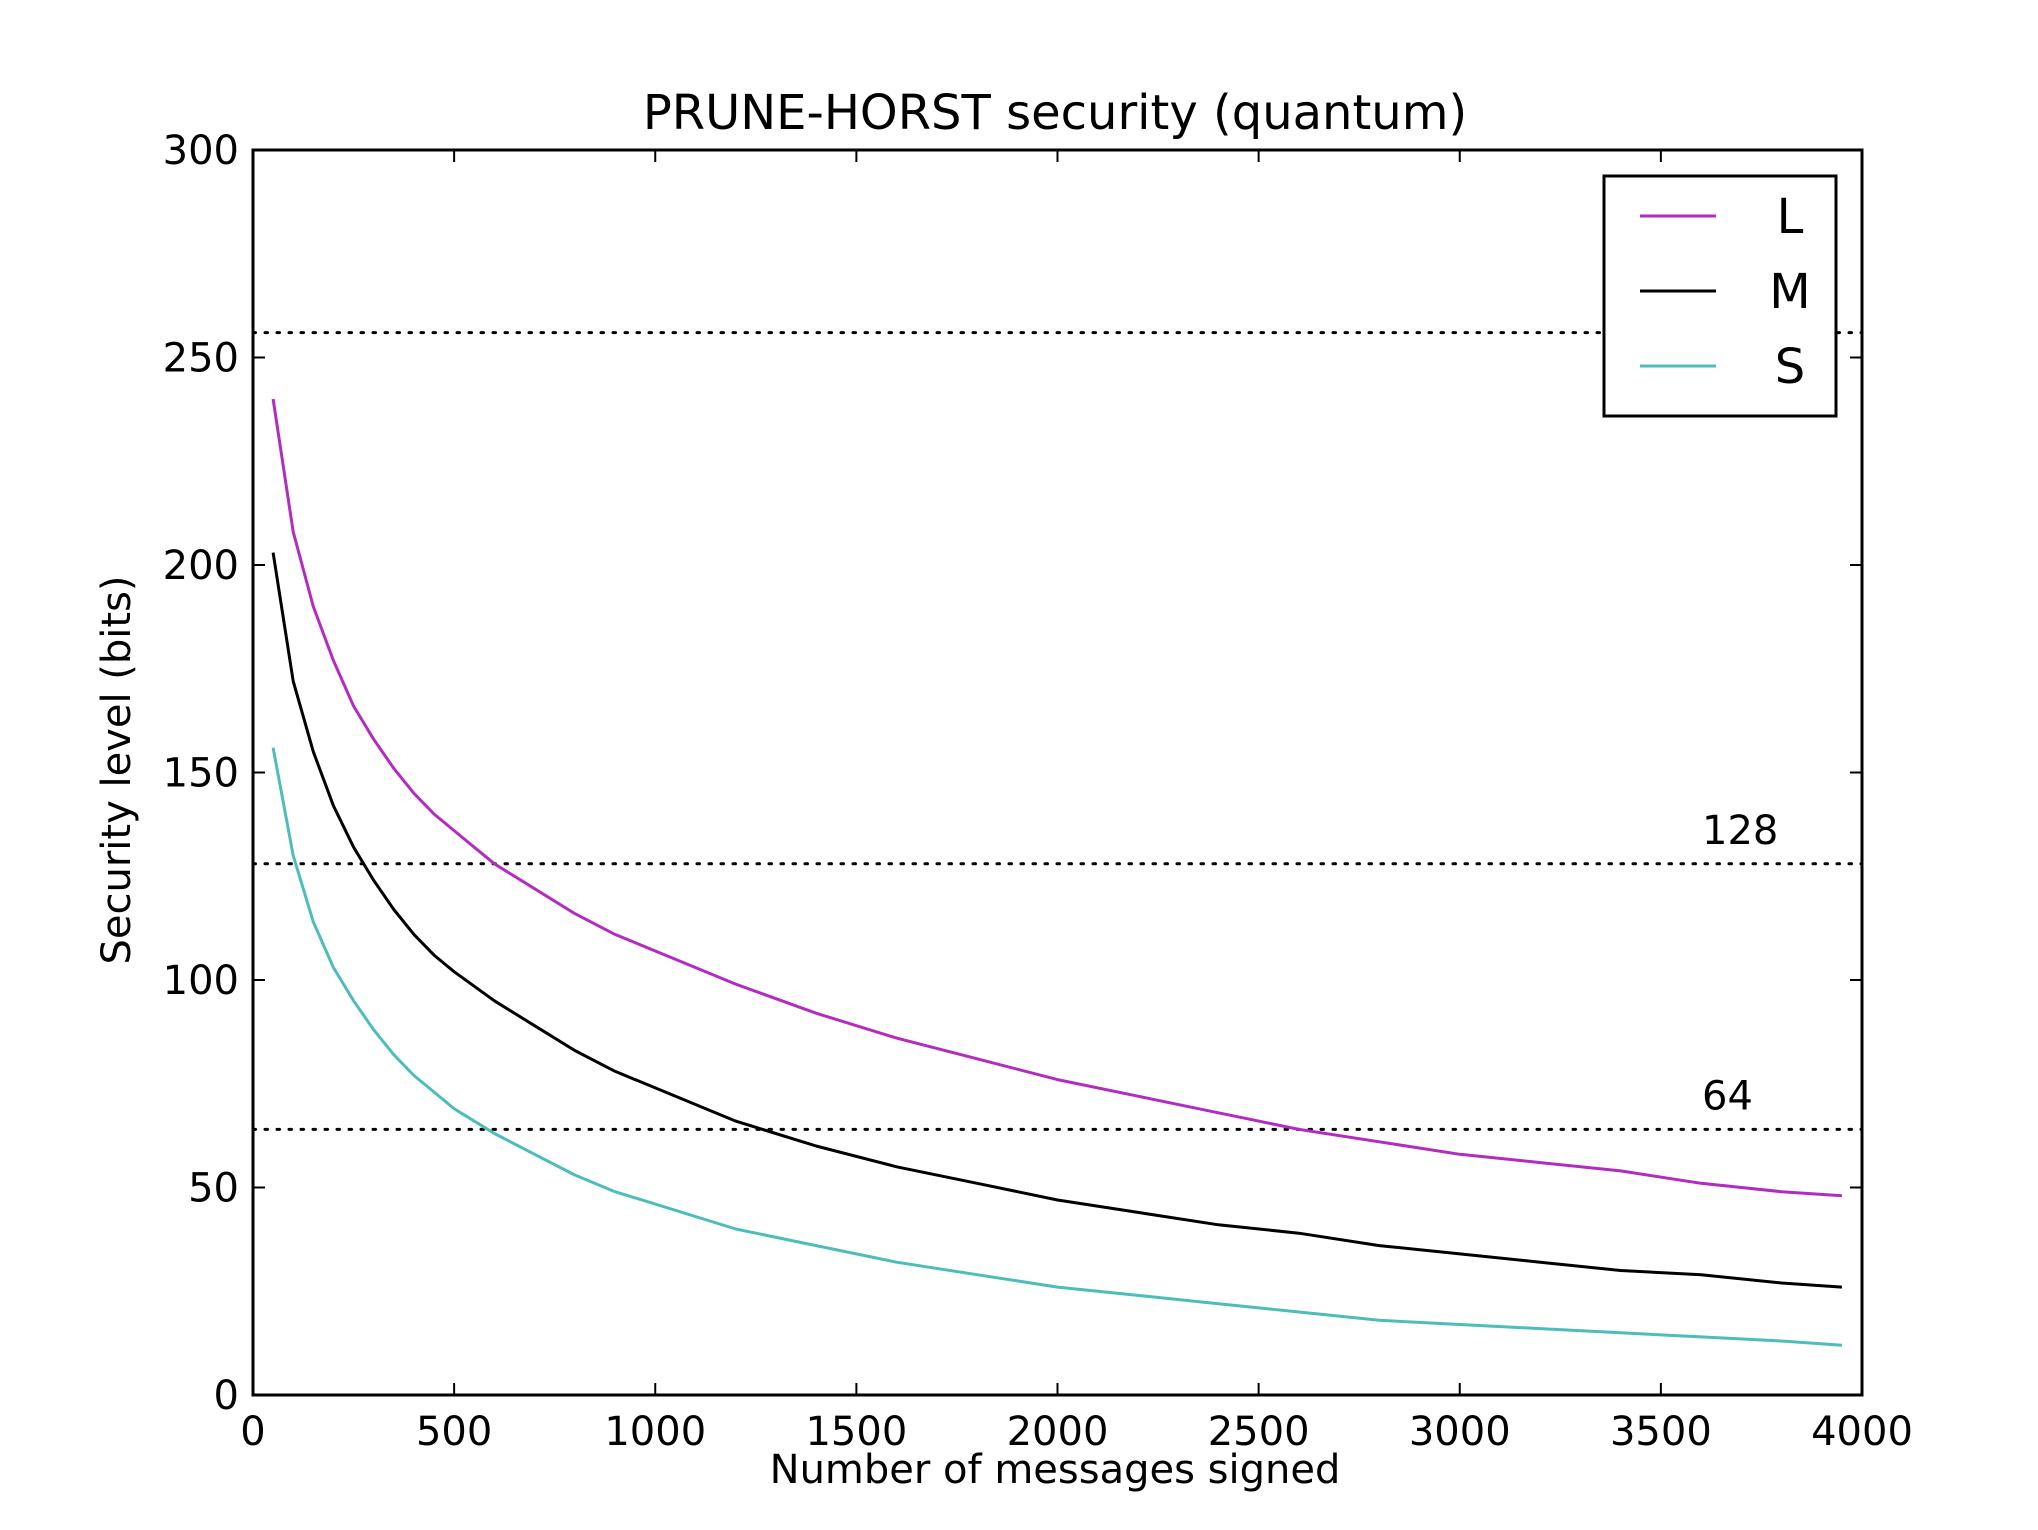 The image size is (2038, 1530). What do you see at coordinates (1720, 296) in the screenshot?
I see `legend: LMS` at bounding box center [1720, 296].